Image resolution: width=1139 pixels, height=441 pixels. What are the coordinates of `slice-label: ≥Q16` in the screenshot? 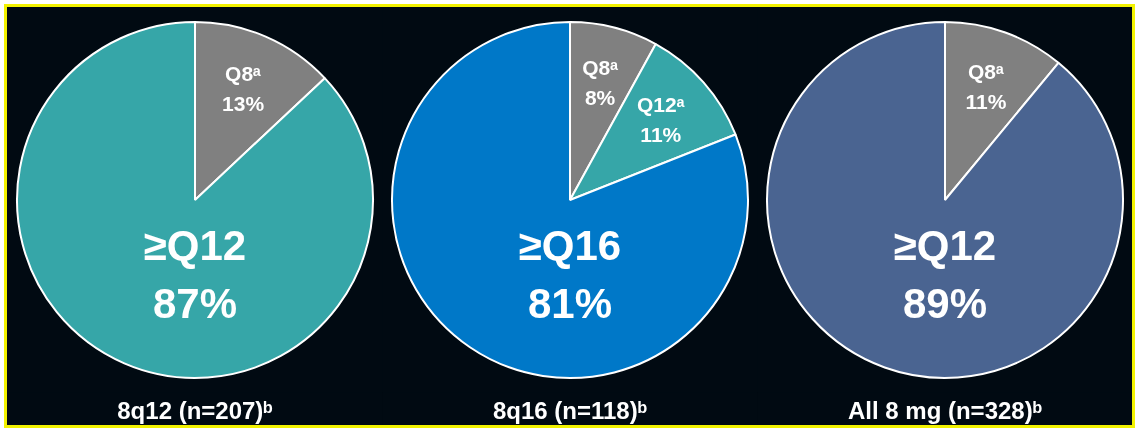 It's located at (570, 246).